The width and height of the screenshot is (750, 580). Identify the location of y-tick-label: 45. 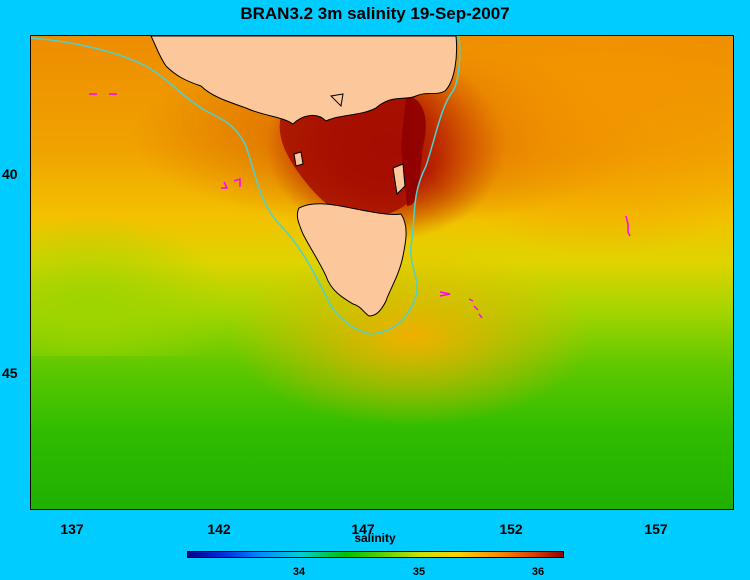
(10, 373).